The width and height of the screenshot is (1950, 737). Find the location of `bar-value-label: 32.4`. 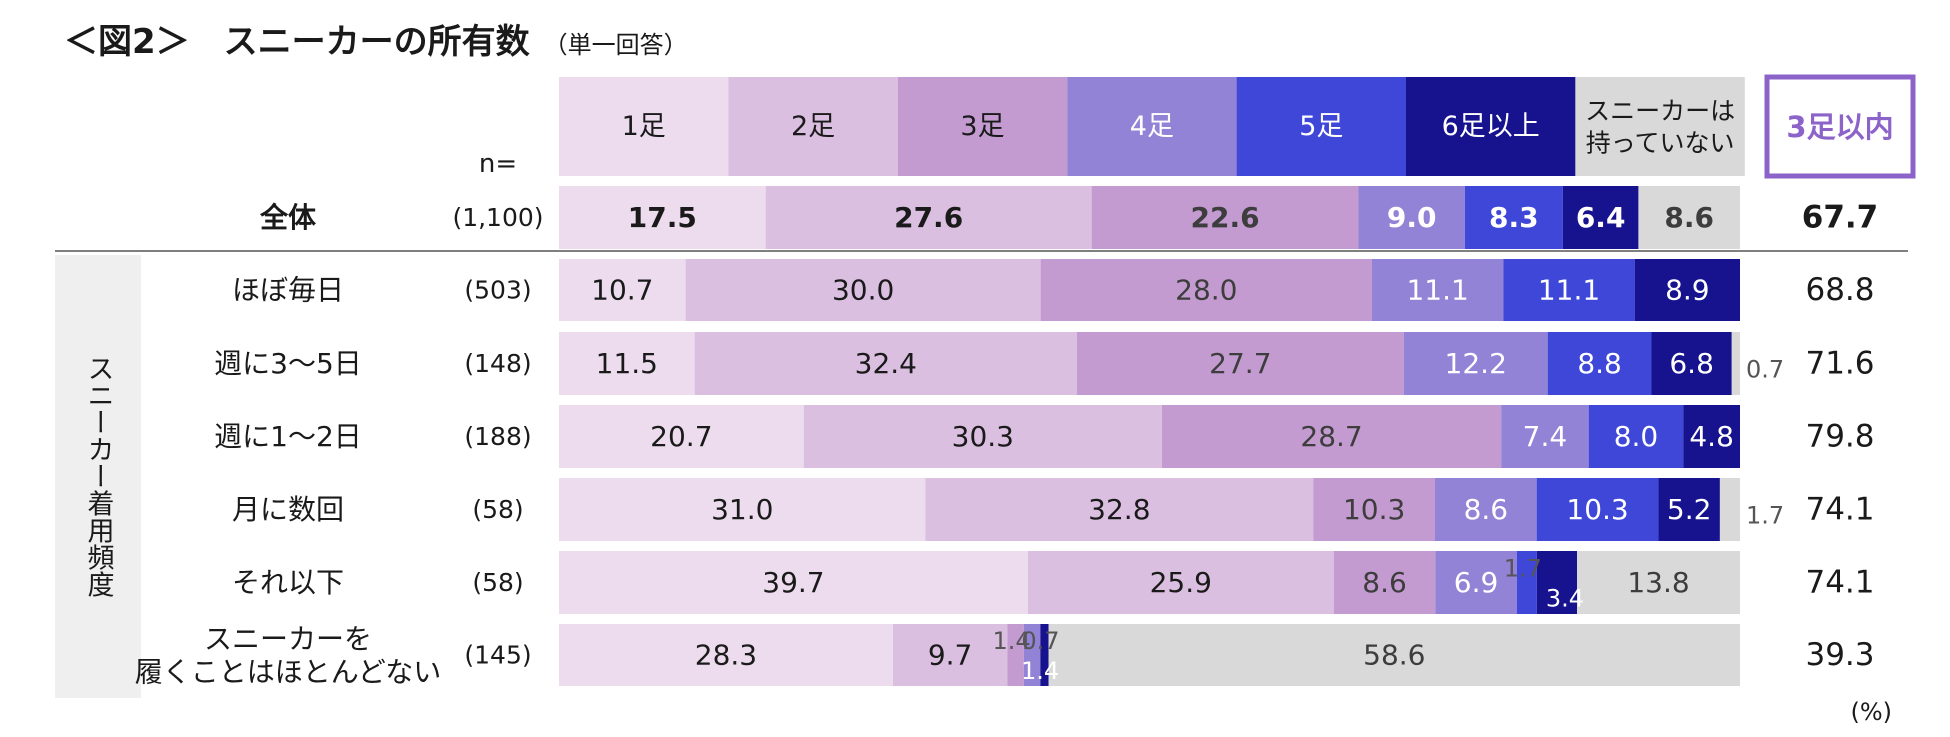

bar-value-label: 32.4 is located at coordinates (886, 363).